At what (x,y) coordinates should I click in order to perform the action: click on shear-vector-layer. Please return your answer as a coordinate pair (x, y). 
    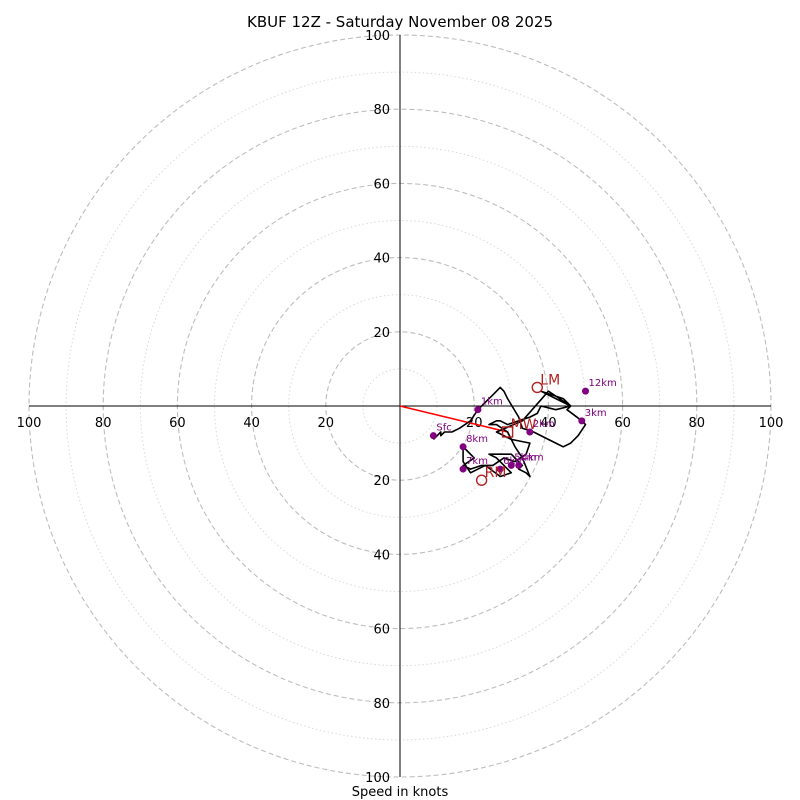
    Looking at the image, I should click on (453, 419).